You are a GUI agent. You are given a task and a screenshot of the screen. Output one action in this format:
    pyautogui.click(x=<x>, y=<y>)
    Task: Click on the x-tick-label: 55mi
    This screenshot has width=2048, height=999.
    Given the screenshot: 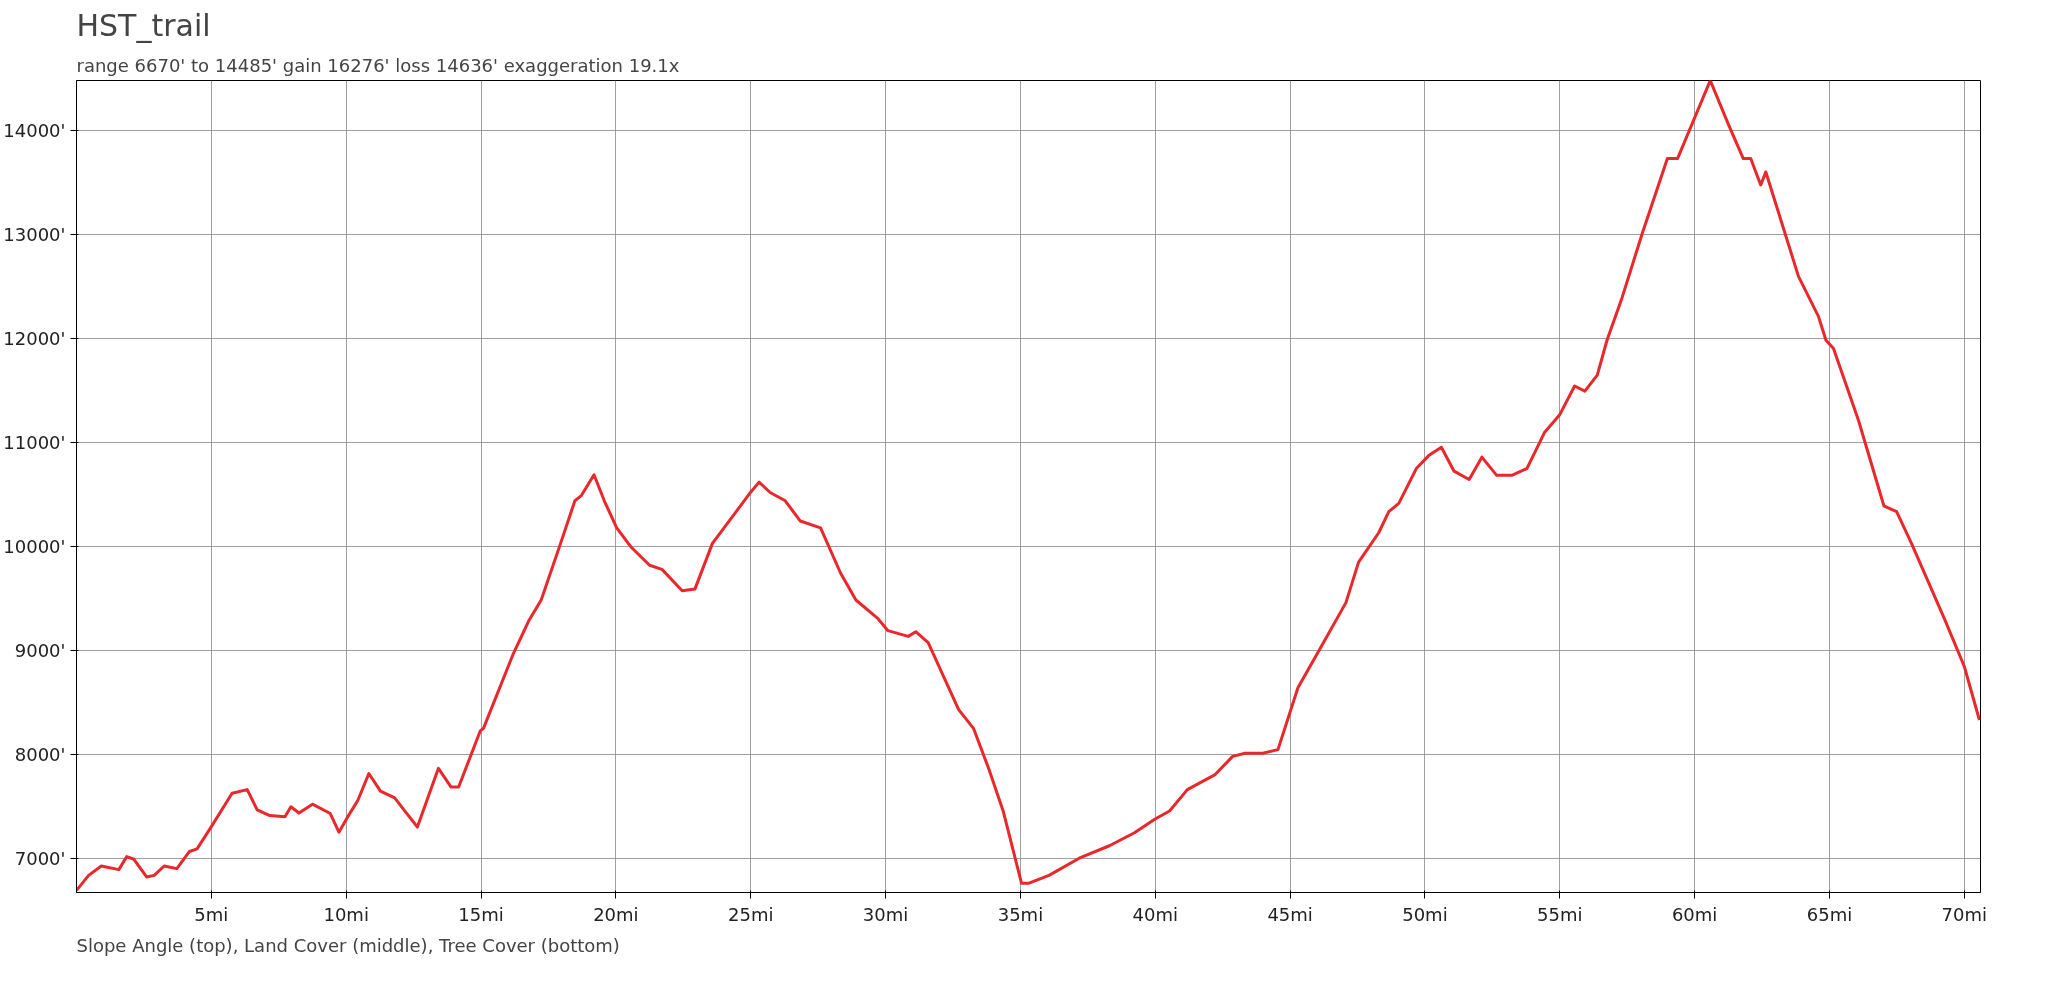 What is the action you would take?
    pyautogui.click(x=1560, y=914)
    